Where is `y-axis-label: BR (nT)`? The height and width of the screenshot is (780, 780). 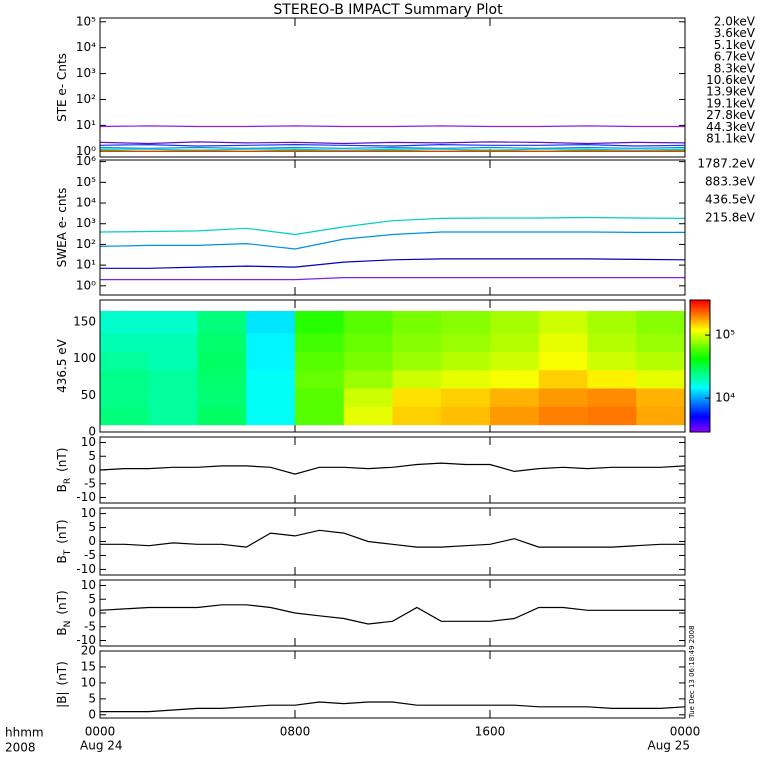 y-axis-label: BR (nT) is located at coordinates (64, 470).